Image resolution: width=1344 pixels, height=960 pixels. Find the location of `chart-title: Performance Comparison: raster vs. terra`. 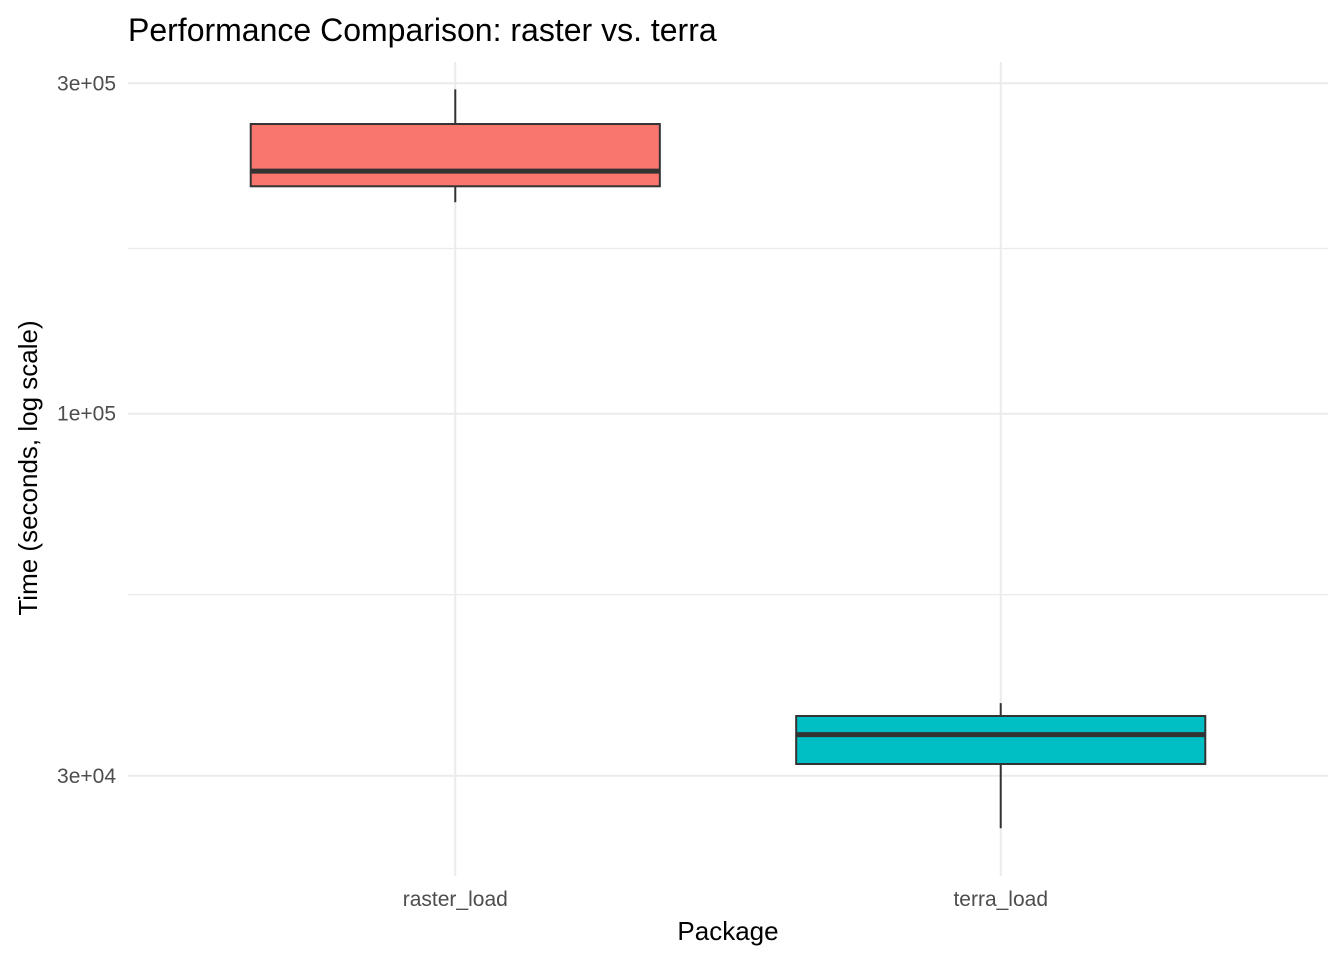

chart-title: Performance Comparison: raster vs. terra is located at coordinates (422, 30).